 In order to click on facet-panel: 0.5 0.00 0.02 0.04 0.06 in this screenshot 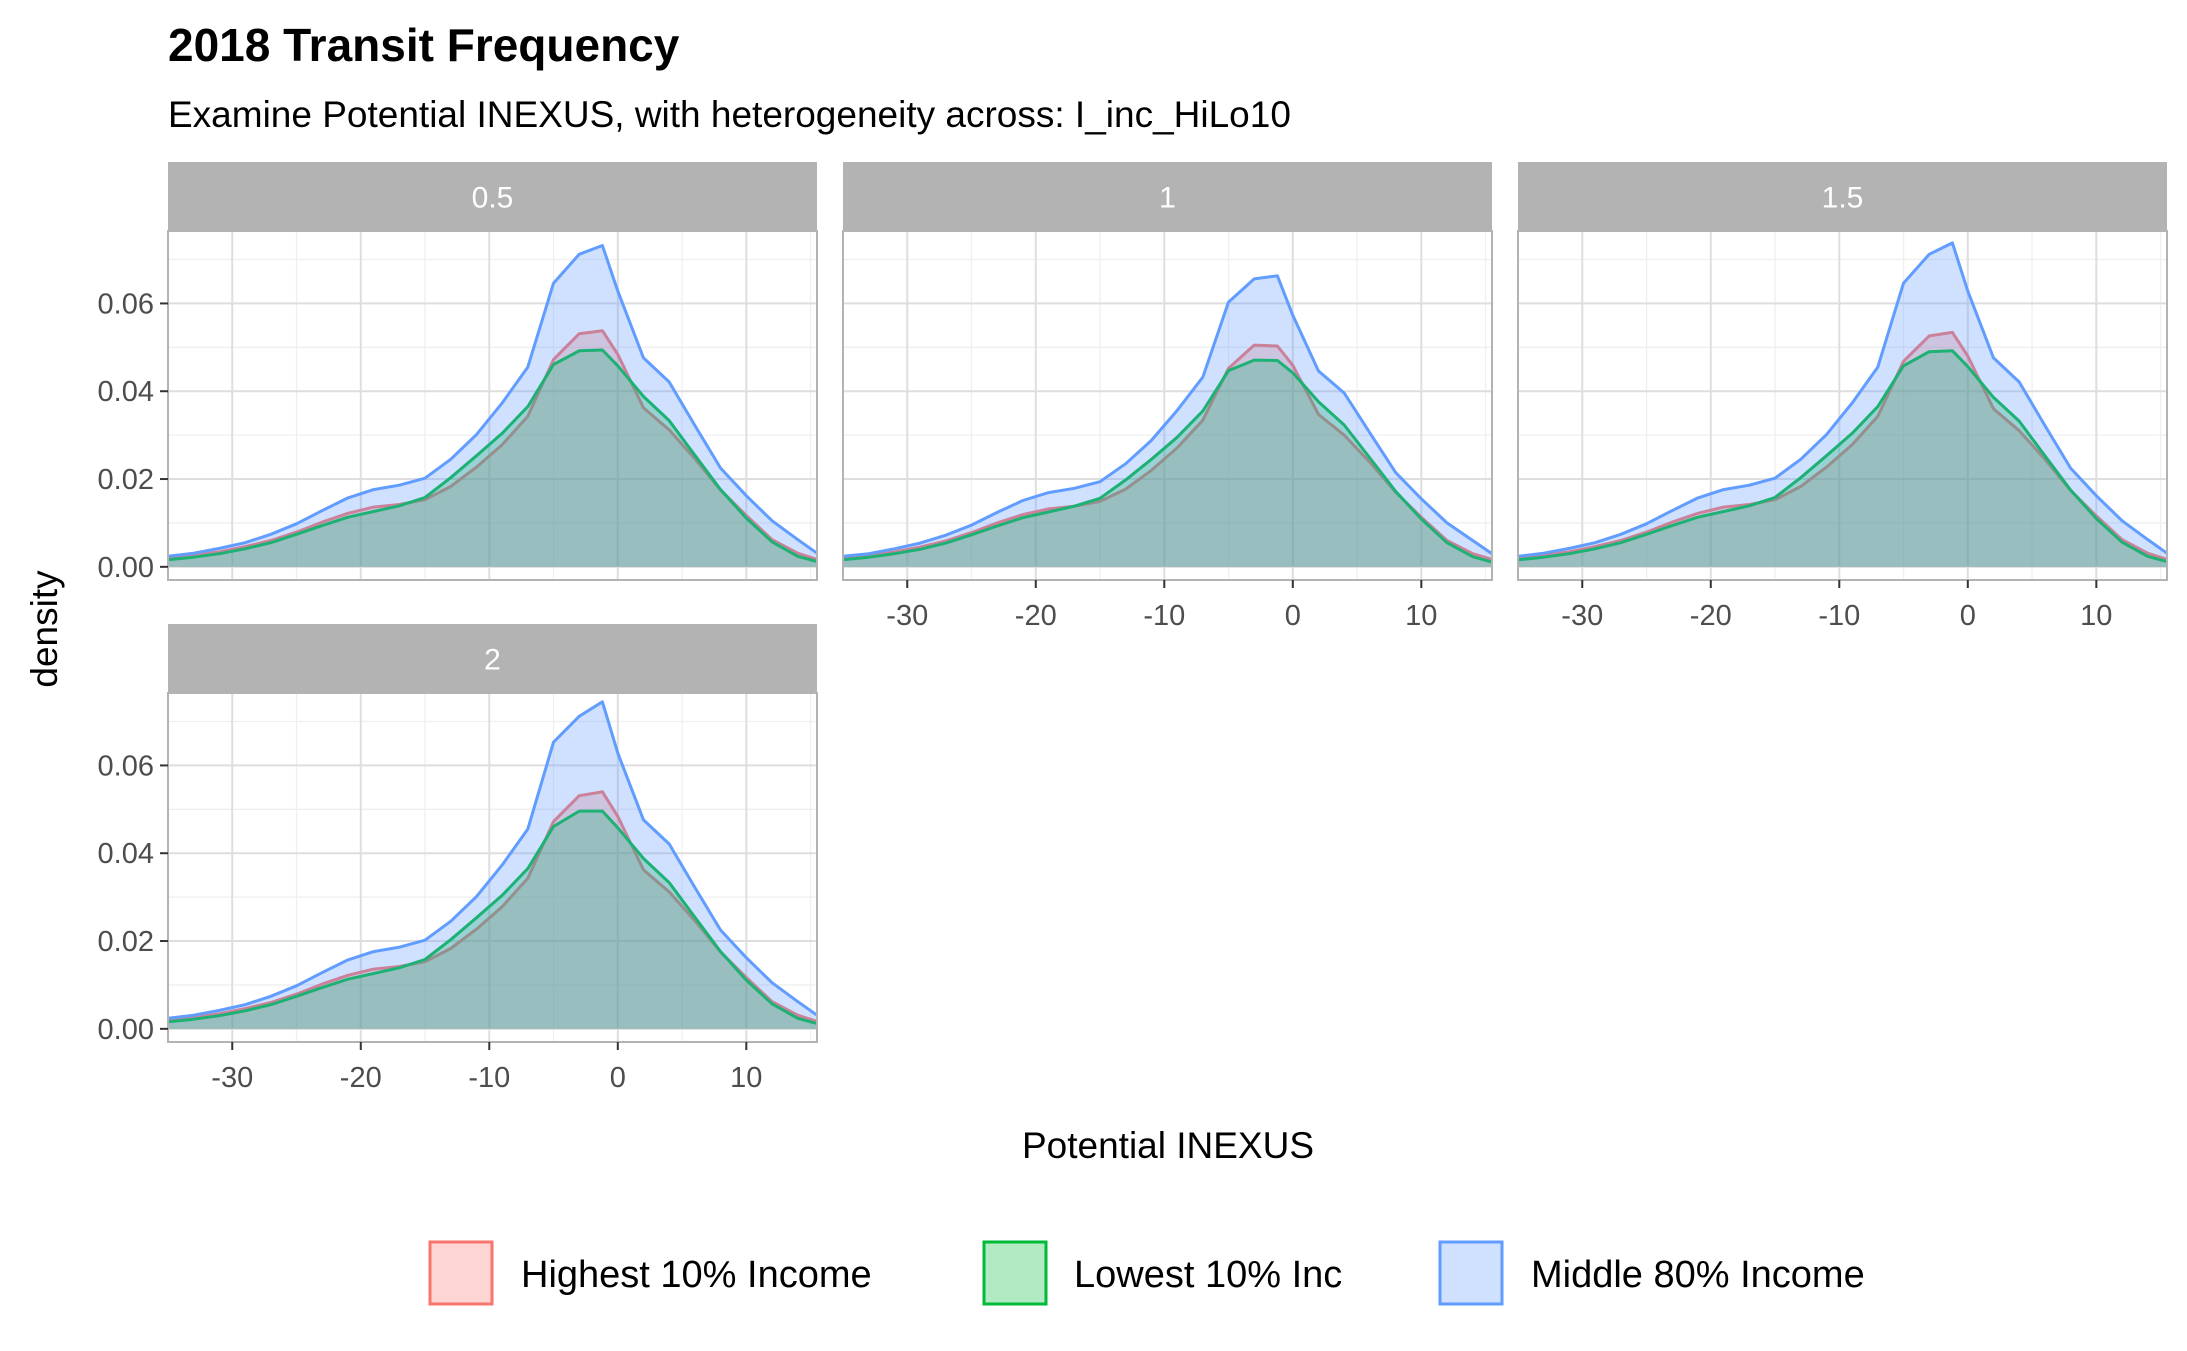, I will do `click(458, 373)`.